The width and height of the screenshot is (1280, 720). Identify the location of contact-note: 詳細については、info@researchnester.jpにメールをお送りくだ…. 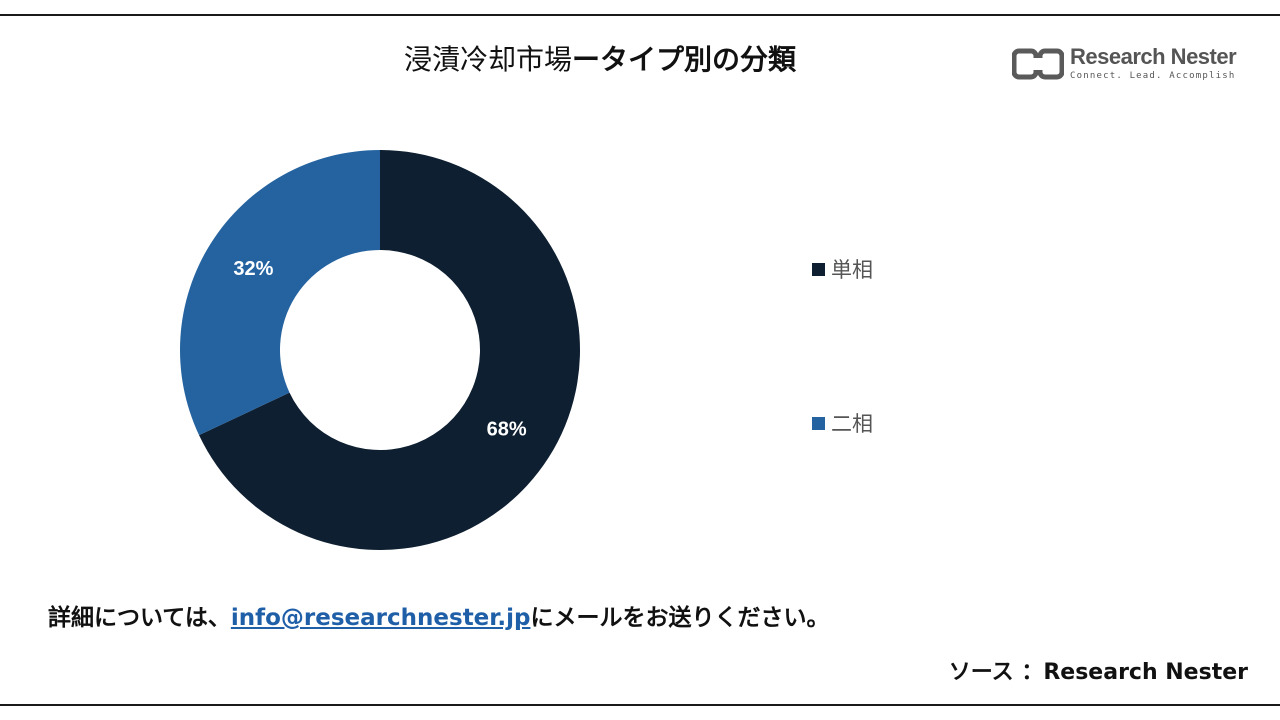
(438, 615).